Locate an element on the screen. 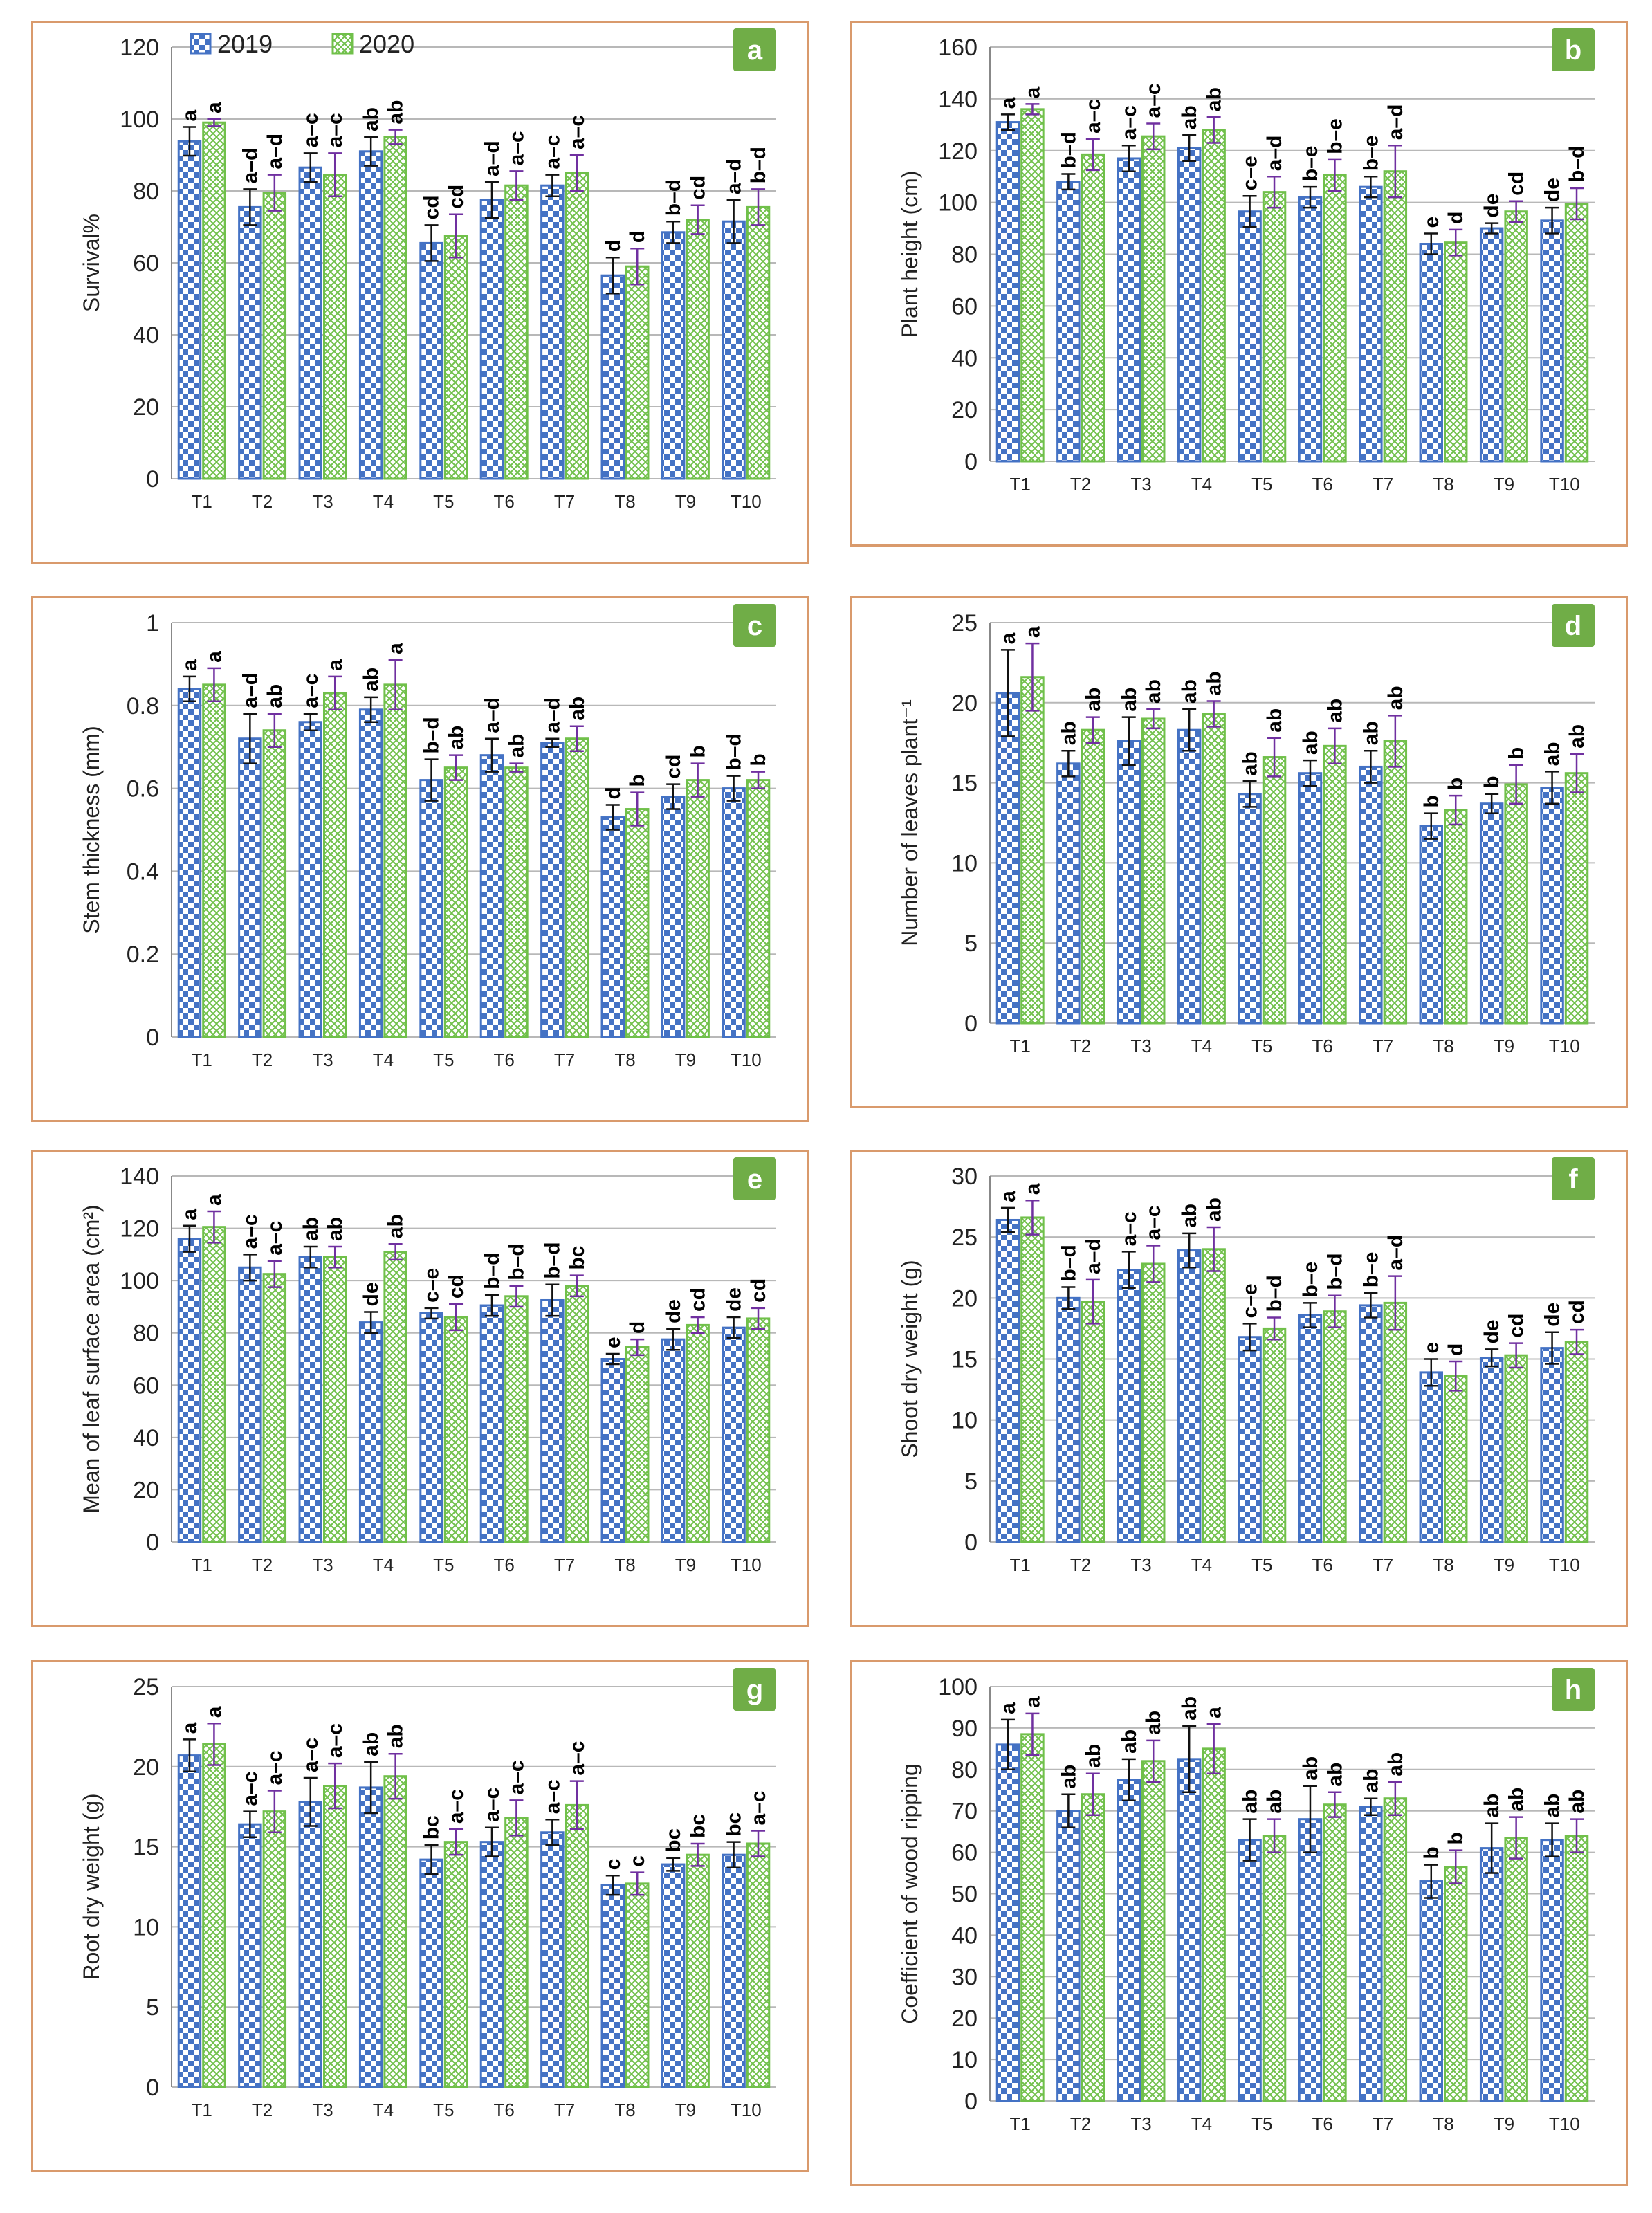 The image size is (1652, 2213). error-bar-a-2019-T2 is located at coordinates (250, 207).